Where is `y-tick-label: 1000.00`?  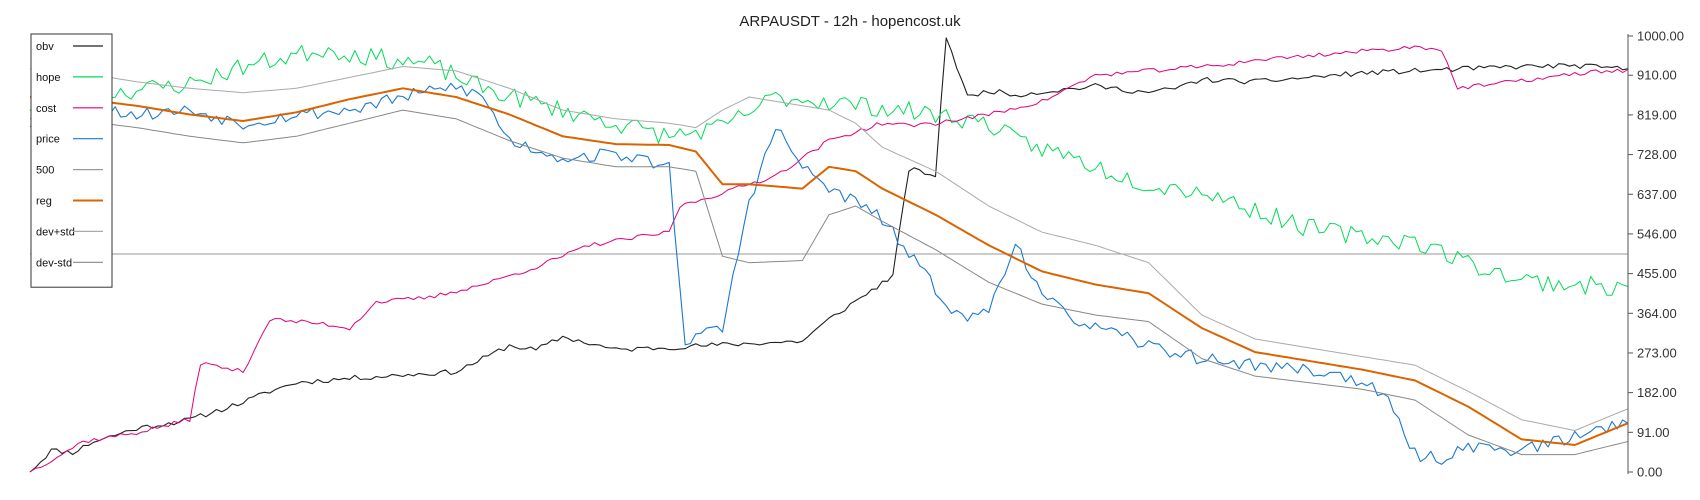
y-tick-label: 1000.00 is located at coordinates (1660, 36).